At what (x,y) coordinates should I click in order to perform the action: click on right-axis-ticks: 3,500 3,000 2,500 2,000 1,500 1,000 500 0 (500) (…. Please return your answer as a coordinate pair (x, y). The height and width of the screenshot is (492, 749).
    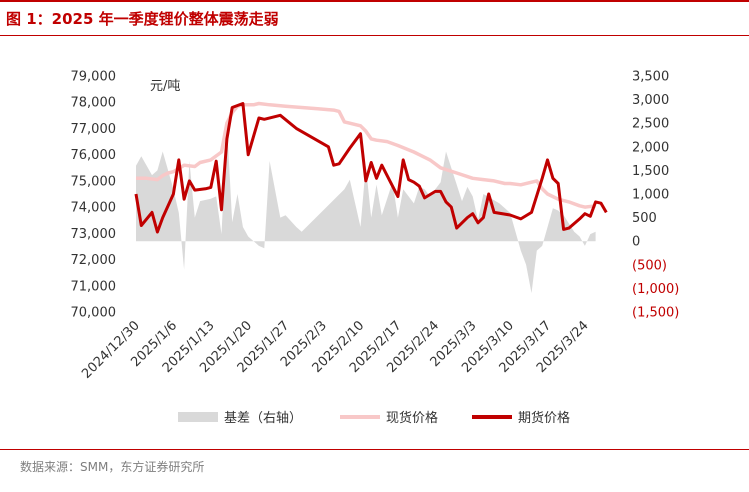
    Looking at the image, I should click on (655, 195).